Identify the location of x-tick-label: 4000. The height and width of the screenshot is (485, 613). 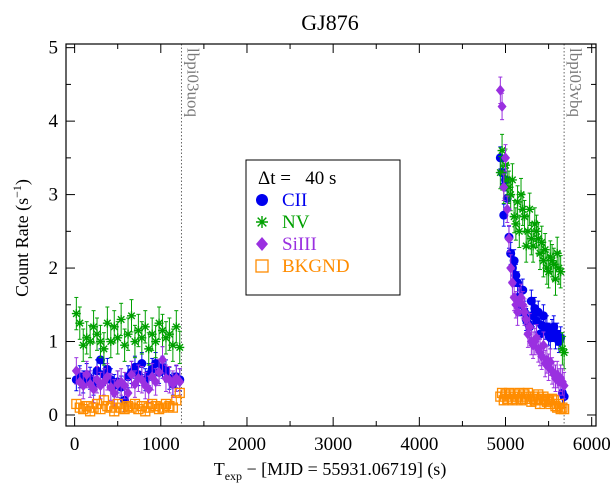
(419, 444).